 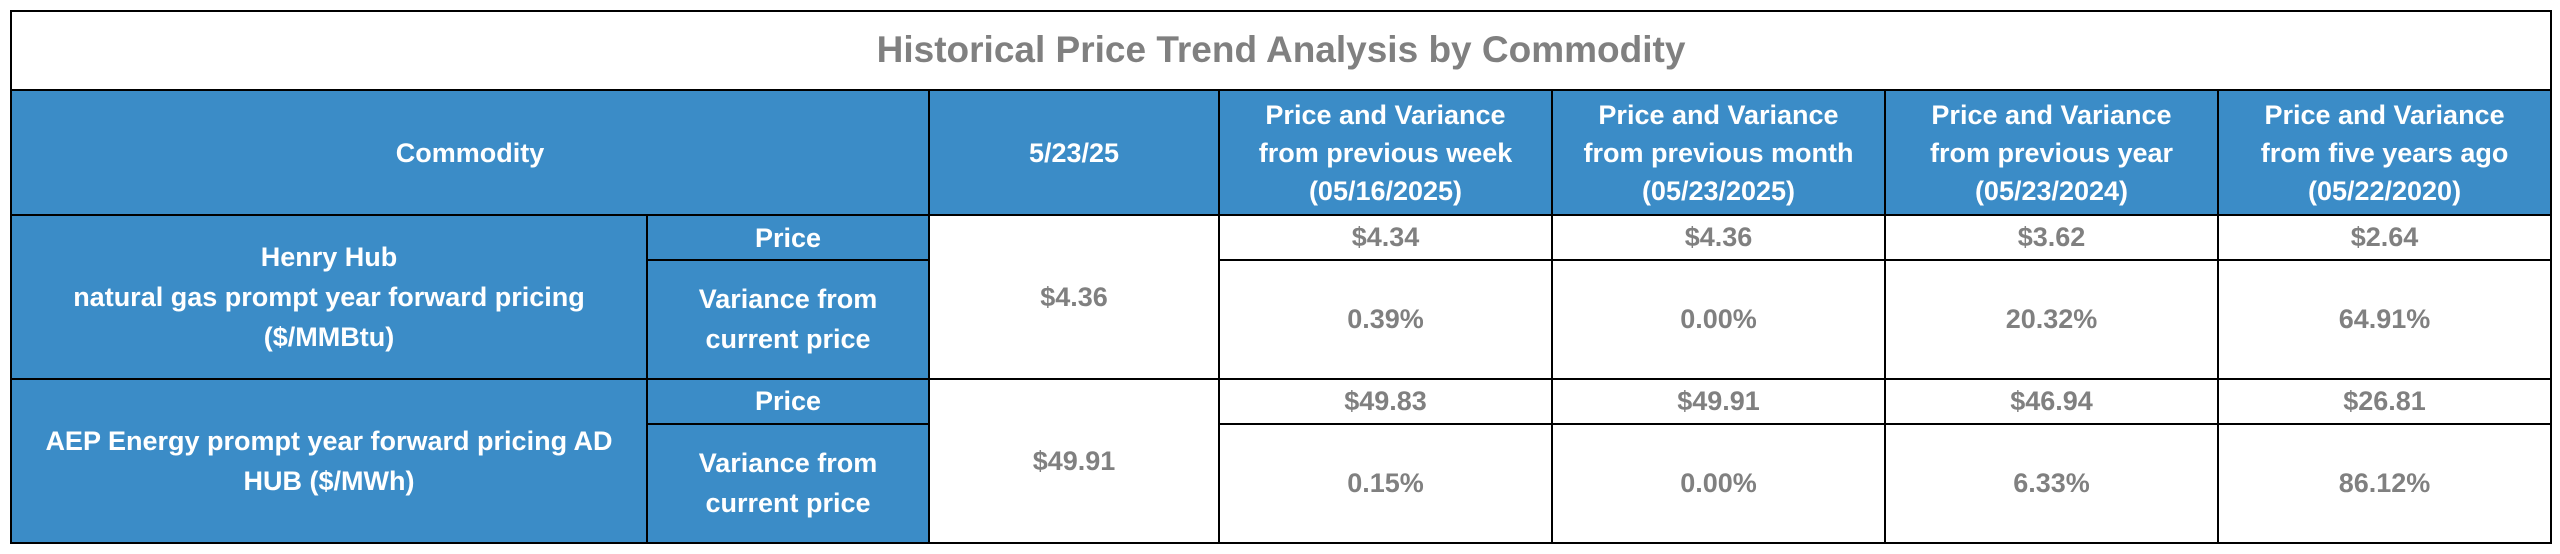 What do you see at coordinates (329, 337) in the screenshot?
I see `commodity-name-line: ($/MMBtu)` at bounding box center [329, 337].